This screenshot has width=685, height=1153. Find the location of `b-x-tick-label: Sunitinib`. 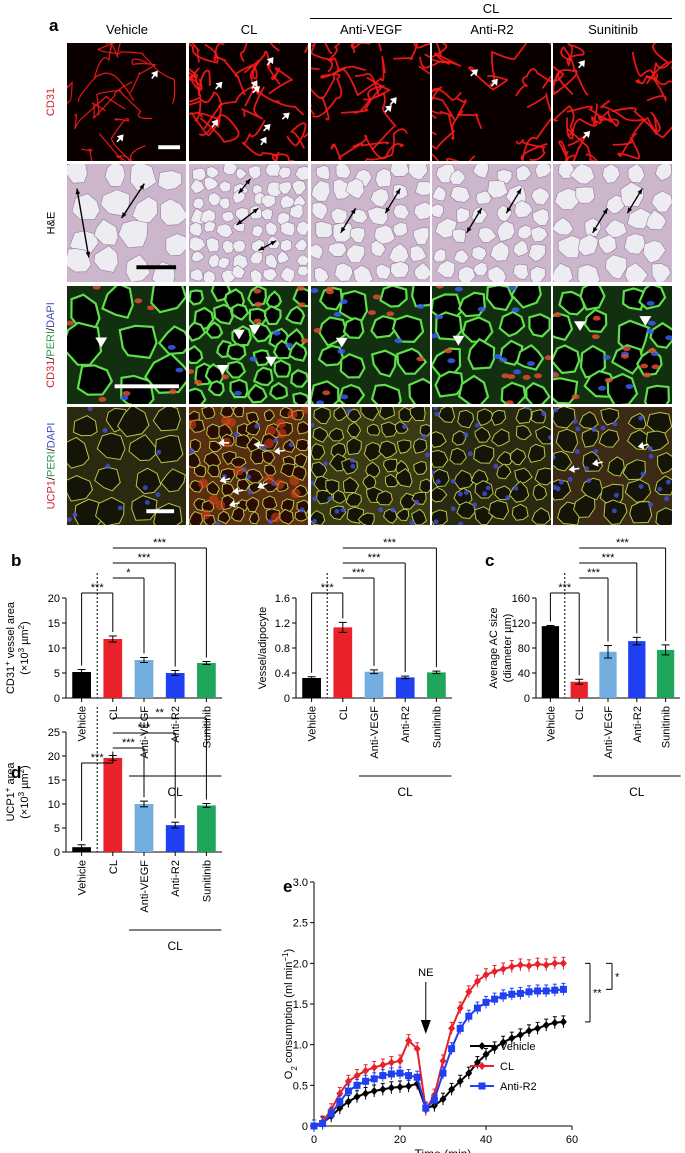

b-x-tick-label: Sunitinib is located at coordinates (207, 727).